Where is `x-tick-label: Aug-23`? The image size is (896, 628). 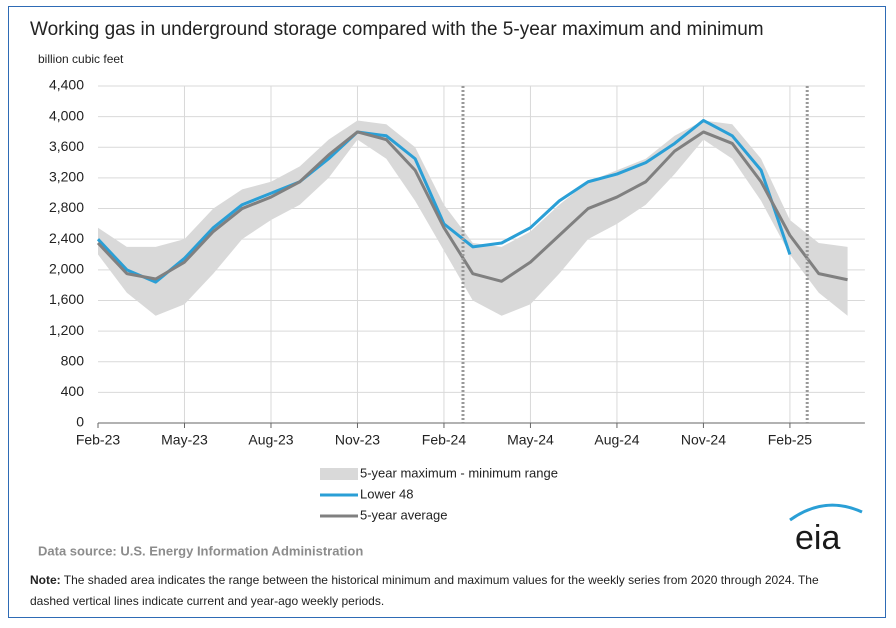
x-tick-label: Aug-23 is located at coordinates (270, 440).